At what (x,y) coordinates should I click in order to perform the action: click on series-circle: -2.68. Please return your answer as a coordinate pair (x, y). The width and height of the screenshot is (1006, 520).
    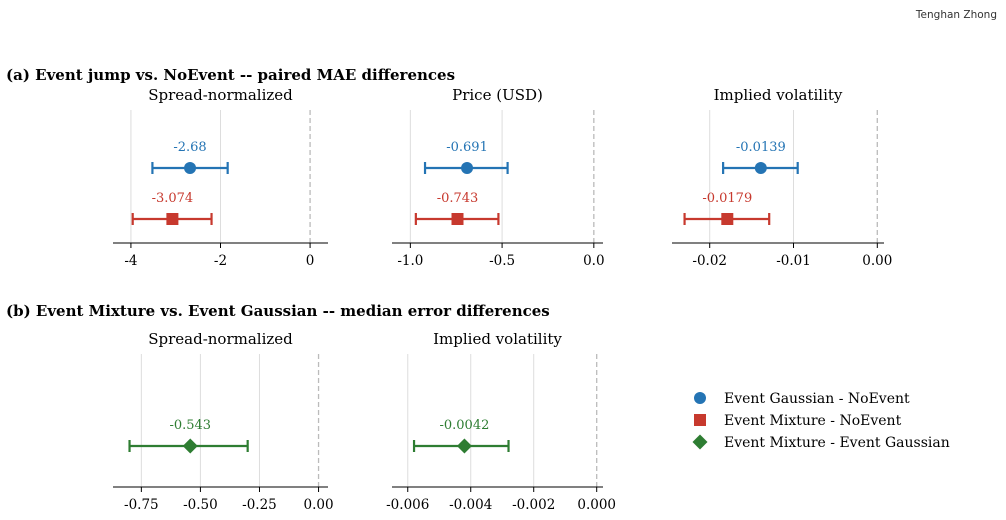
    Looking at the image, I should click on (190, 157).